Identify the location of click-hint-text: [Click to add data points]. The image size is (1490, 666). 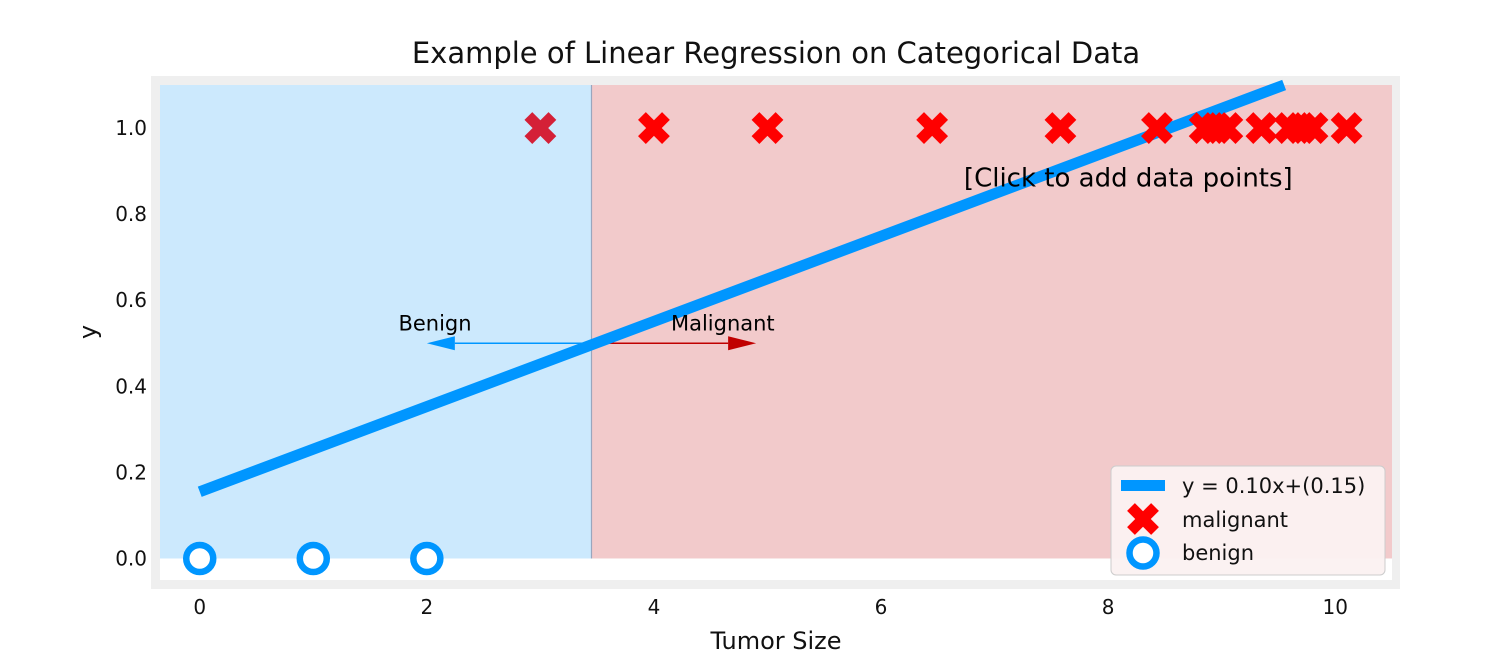
(1128, 179).